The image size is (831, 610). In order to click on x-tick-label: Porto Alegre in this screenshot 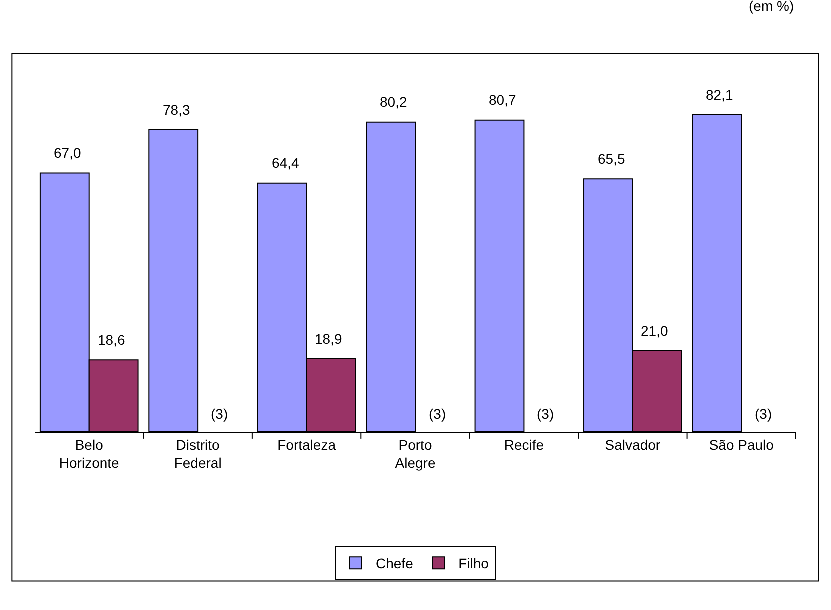, I will do `click(415, 453)`.